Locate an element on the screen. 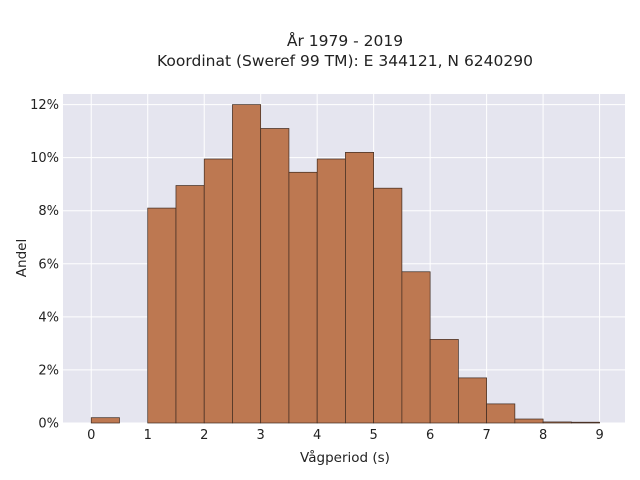 This screenshot has height=480, width=640. x-tick-label: 0 is located at coordinates (91, 435).